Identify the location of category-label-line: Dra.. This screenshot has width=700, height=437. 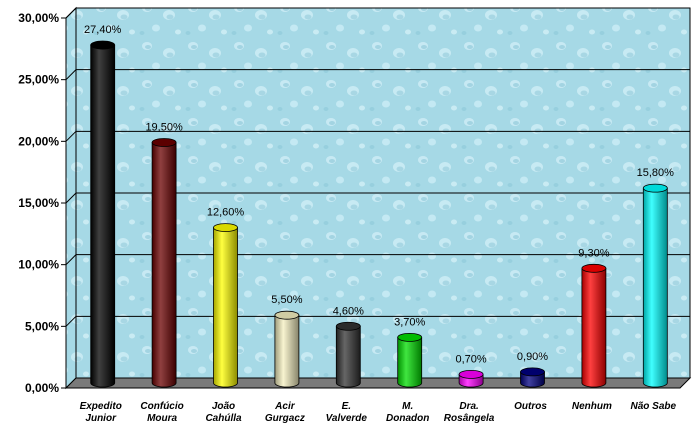
(468, 406).